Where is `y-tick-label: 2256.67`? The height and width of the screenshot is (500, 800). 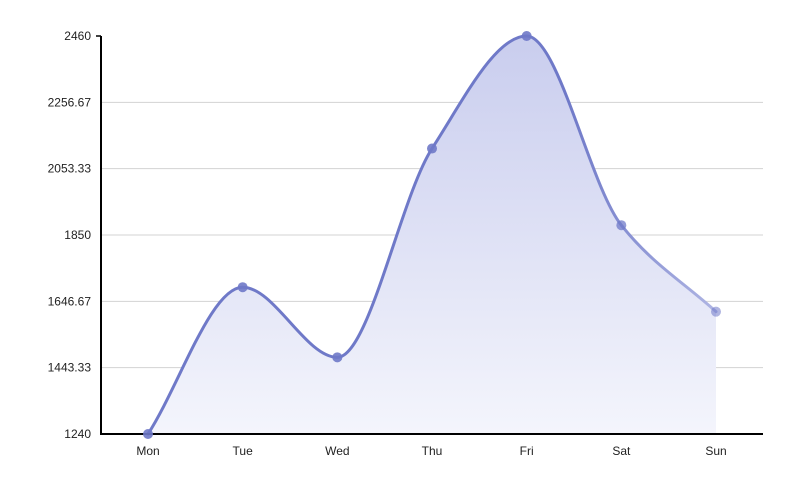
y-tick-label: 2256.67 is located at coordinates (70, 102).